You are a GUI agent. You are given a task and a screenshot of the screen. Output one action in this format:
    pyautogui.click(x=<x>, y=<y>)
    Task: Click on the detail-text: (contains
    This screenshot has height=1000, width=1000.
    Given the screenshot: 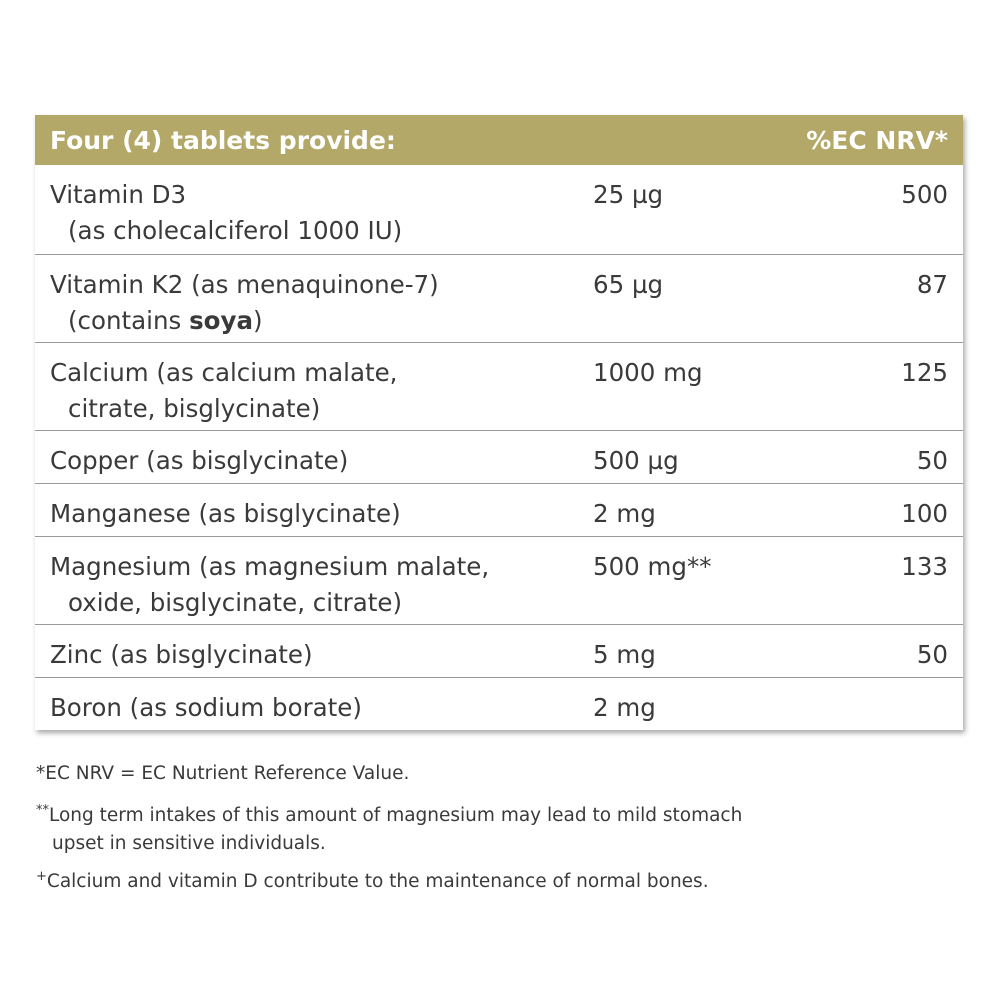 What is the action you would take?
    pyautogui.click(x=129, y=320)
    